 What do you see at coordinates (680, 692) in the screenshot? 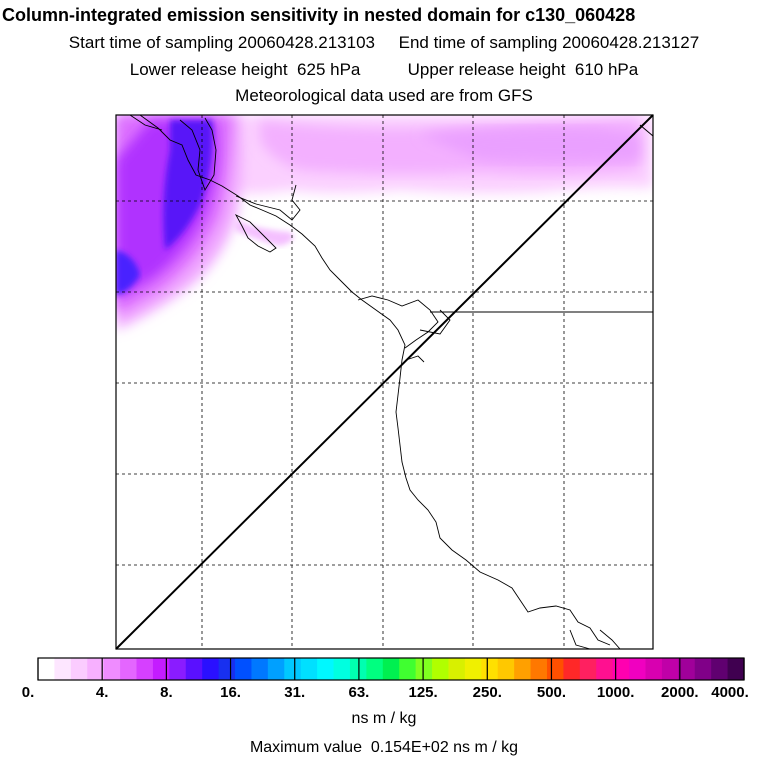
I see `colorbar-tick-label: 2000.` at bounding box center [680, 692].